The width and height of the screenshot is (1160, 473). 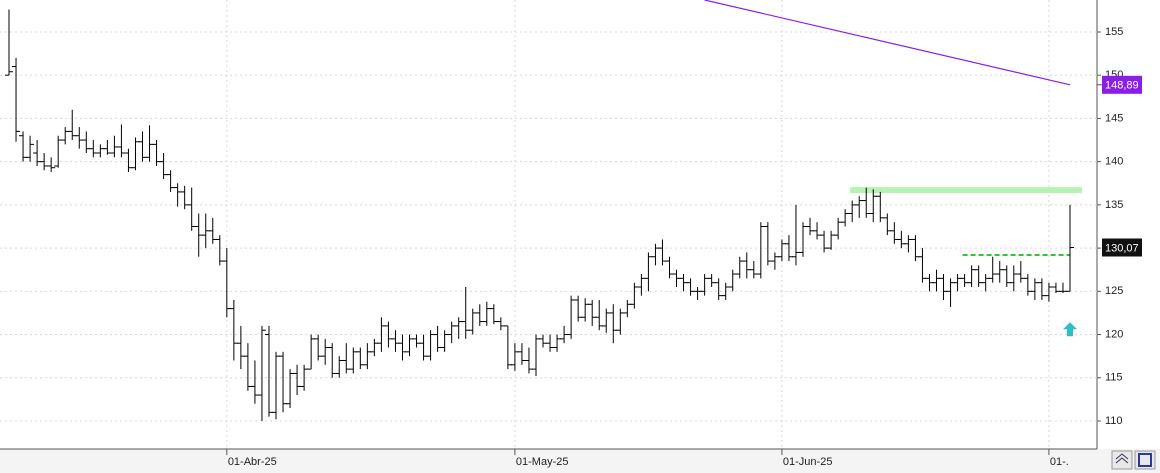 I want to click on trendline, so click(x=887, y=43).